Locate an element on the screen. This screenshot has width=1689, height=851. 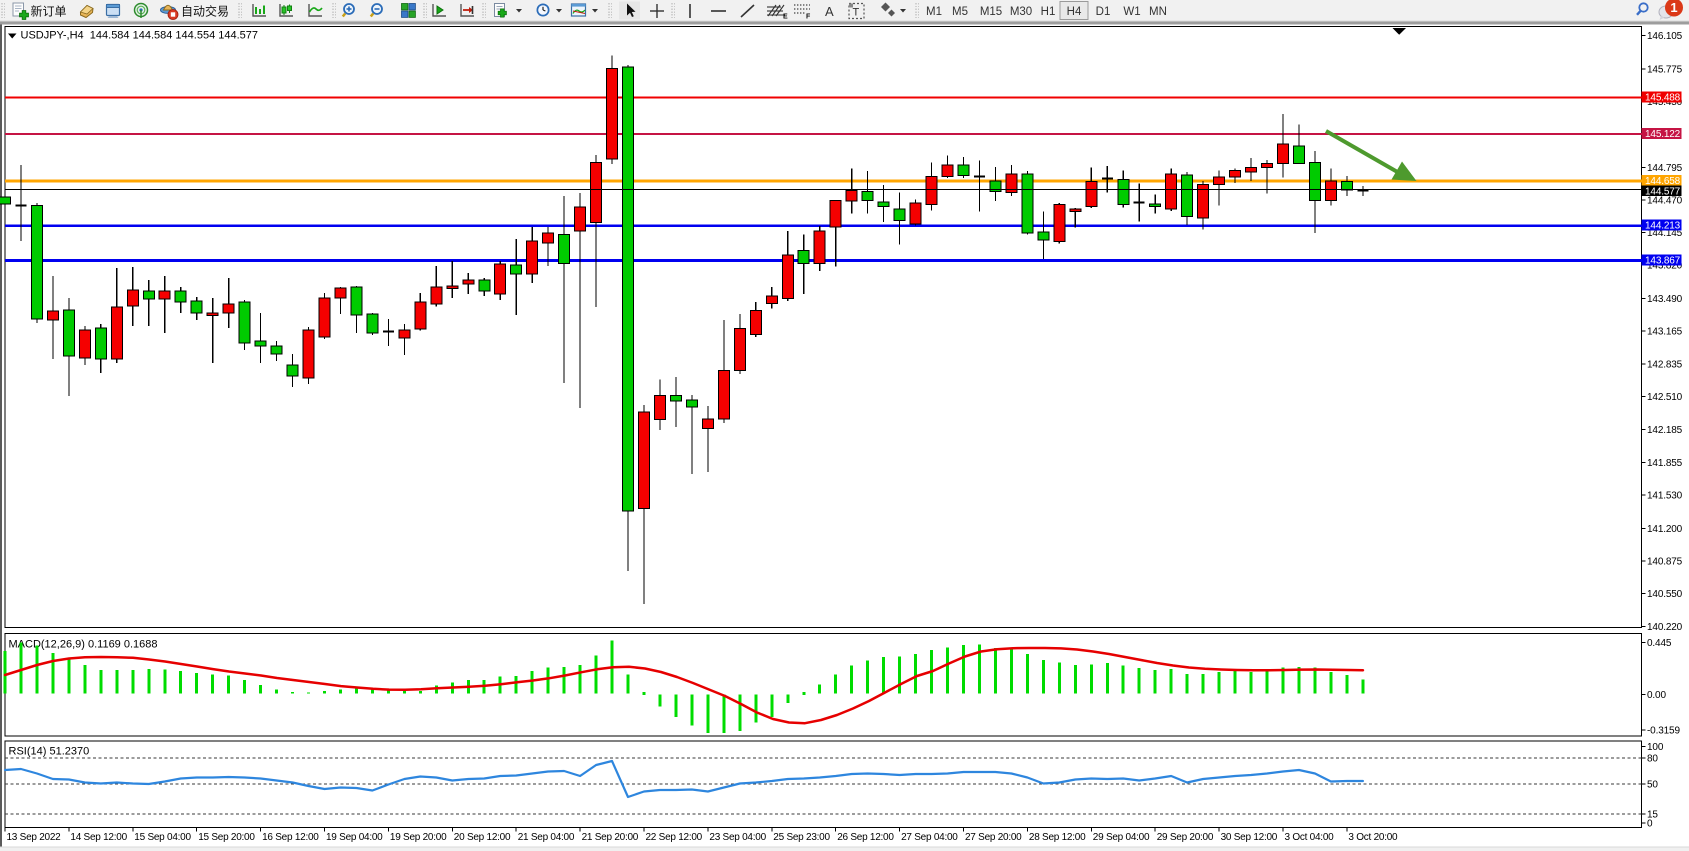
svg-text: 27 Sep 04:00 is located at coordinates (929, 837).